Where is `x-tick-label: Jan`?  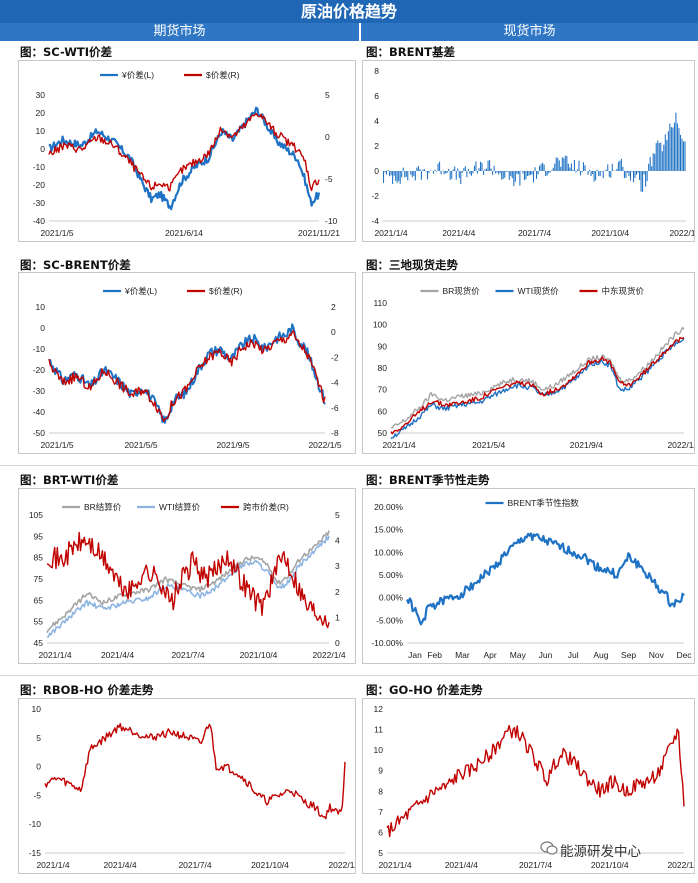
x-tick-label: Jan is located at coordinates (415, 655).